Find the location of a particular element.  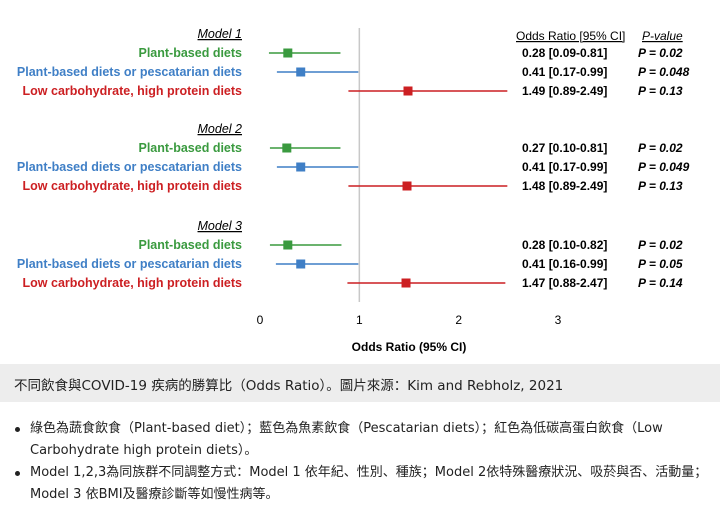

p-value: P = 0.05 is located at coordinates (660, 264).